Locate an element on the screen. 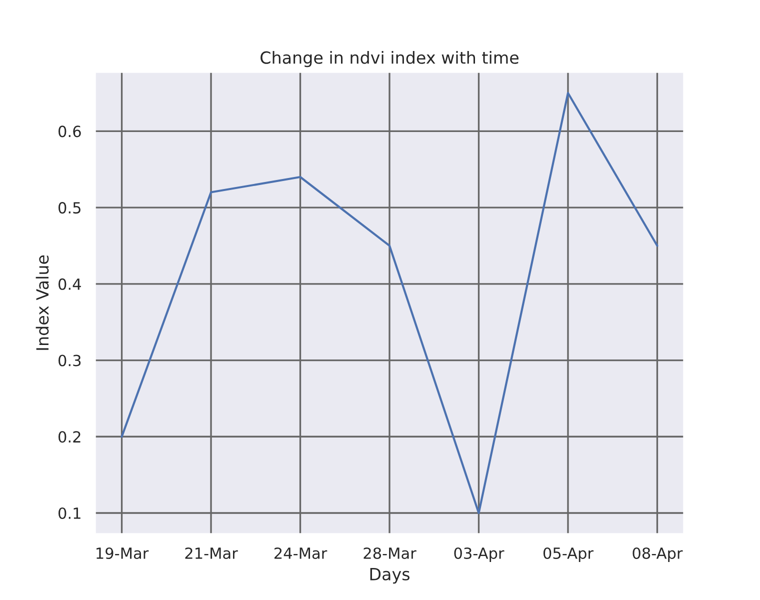 Image resolution: width=760 pixels, height=600 pixels. x-axis-title: Days is located at coordinates (390, 576).